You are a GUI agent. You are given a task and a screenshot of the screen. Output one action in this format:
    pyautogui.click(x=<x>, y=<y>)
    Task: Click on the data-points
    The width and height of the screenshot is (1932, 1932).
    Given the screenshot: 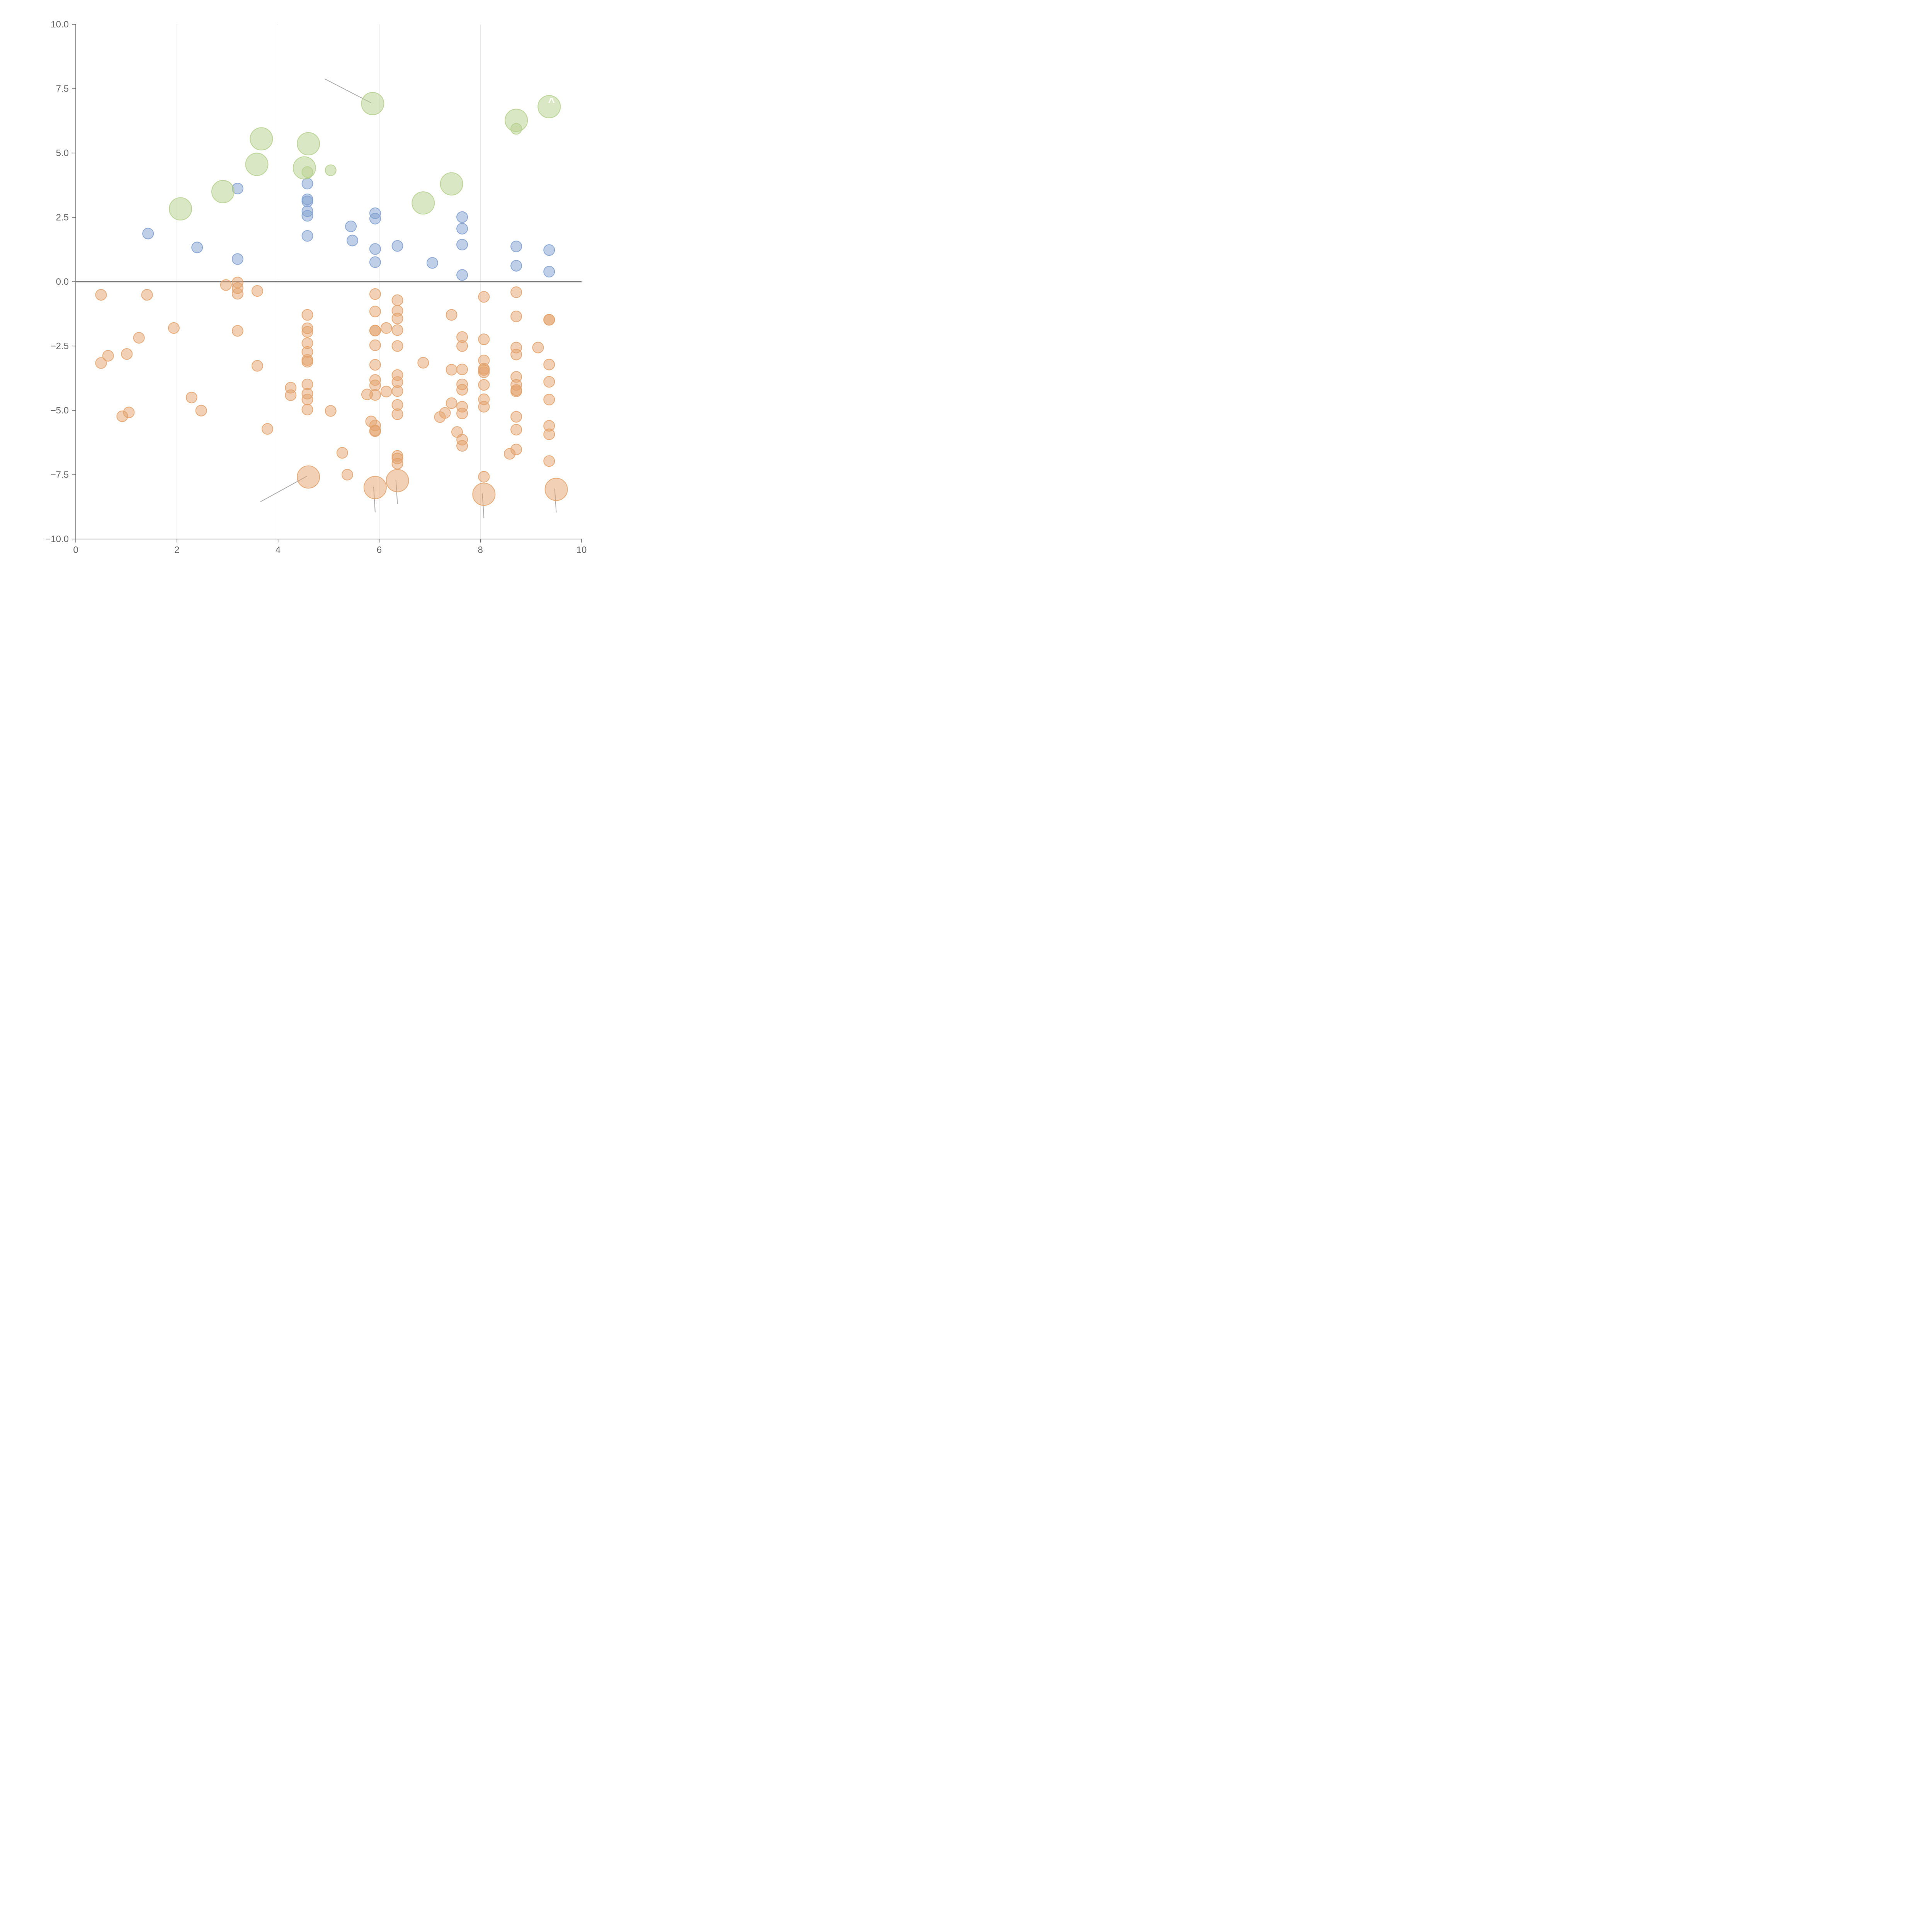 What is the action you would take?
    pyautogui.click(x=332, y=299)
    